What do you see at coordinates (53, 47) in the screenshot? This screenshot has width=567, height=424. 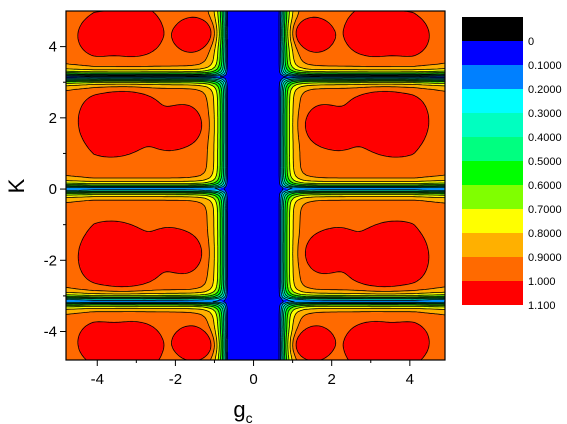 I see `y-tick-label: 4` at bounding box center [53, 47].